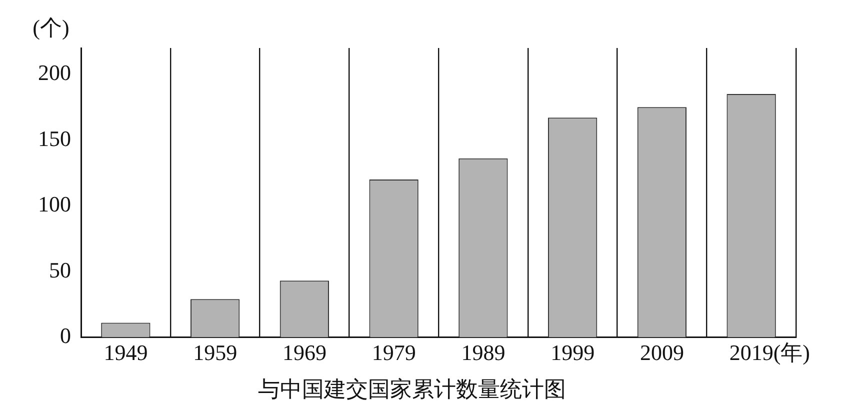 The width and height of the screenshot is (854, 412). What do you see at coordinates (65, 335) in the screenshot?
I see `y-tick-label: 0` at bounding box center [65, 335].